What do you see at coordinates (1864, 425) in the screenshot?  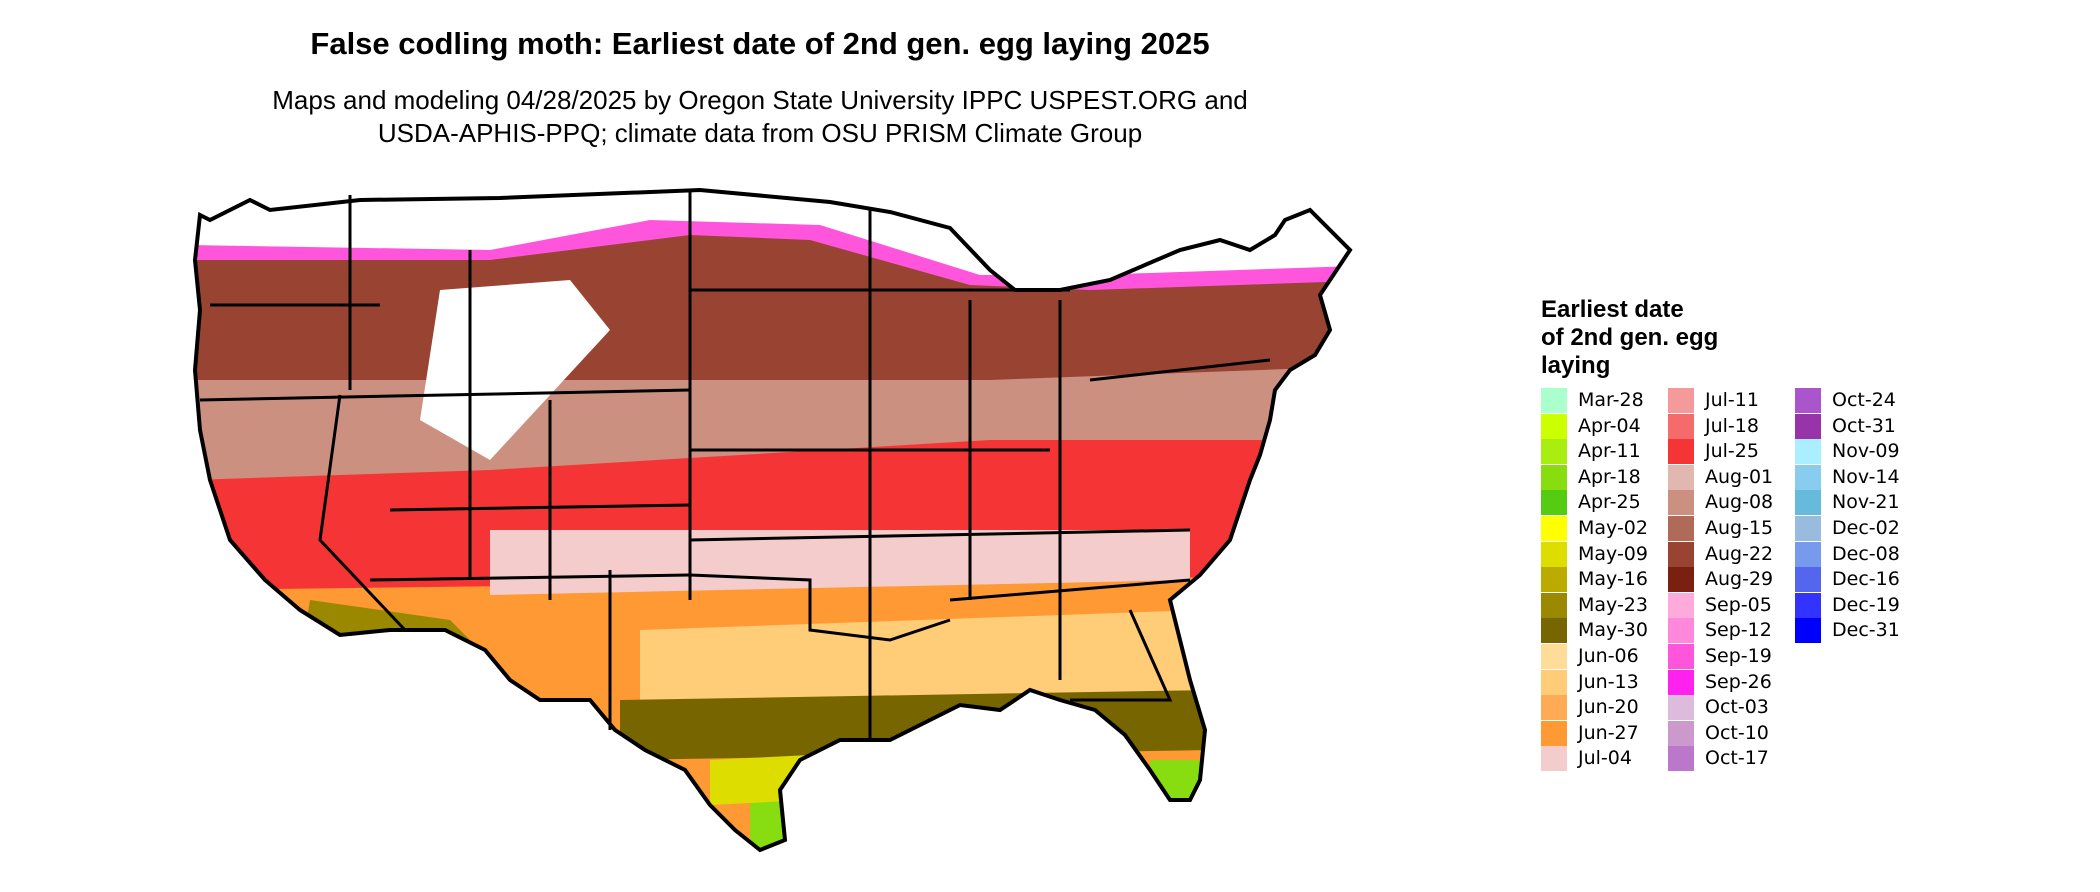 I see `legend-label: Oct-31` at bounding box center [1864, 425].